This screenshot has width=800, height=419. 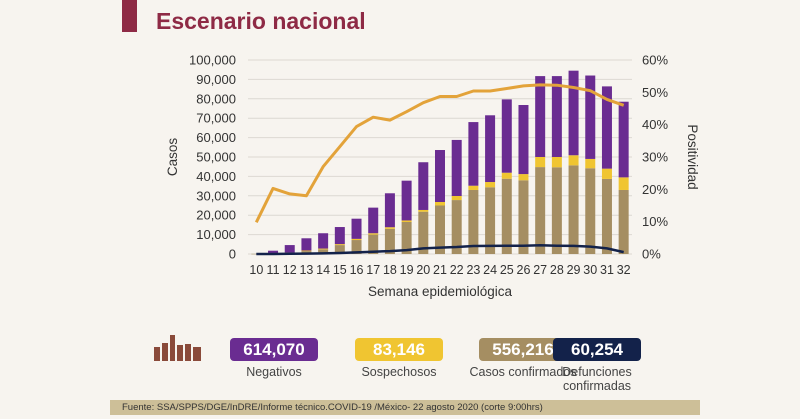 What do you see at coordinates (340, 270) in the screenshot?
I see `x-tick-label: 15` at bounding box center [340, 270].